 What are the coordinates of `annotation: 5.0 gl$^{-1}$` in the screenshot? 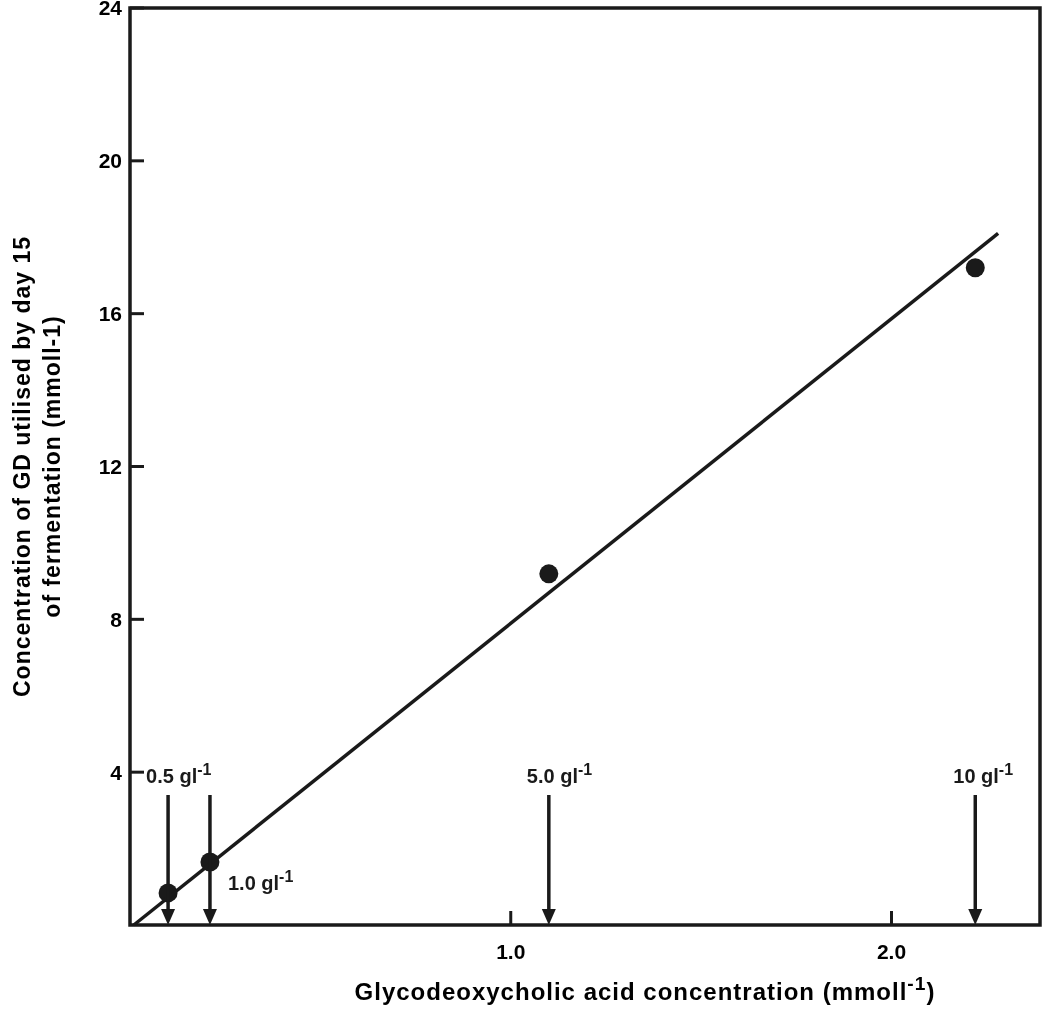 It's located at (559, 773).